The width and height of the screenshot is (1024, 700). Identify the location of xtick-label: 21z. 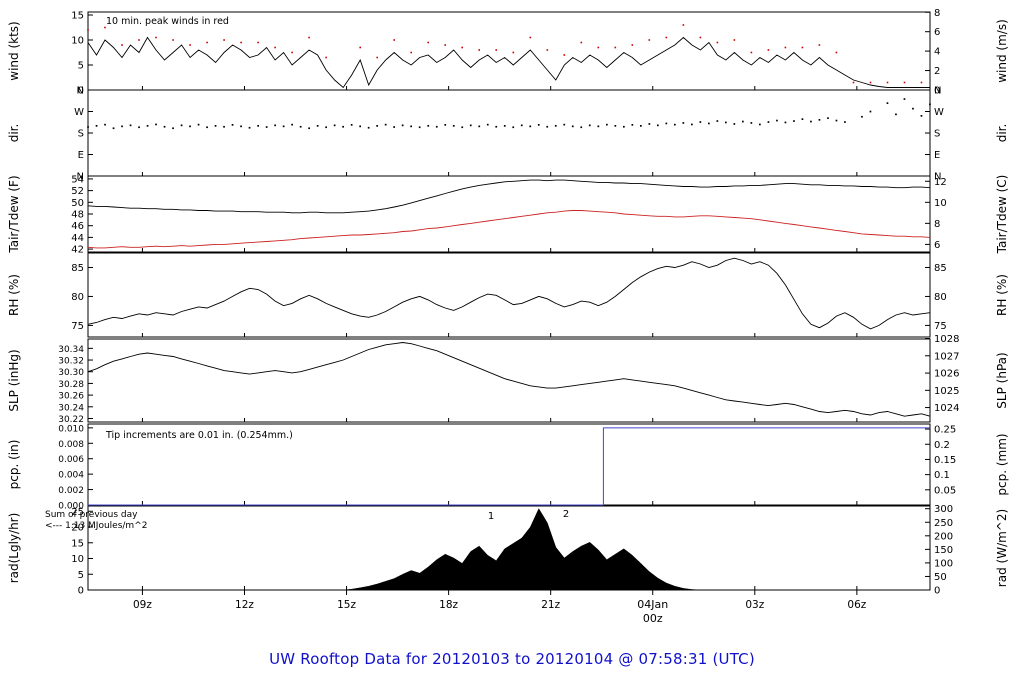
(550, 605).